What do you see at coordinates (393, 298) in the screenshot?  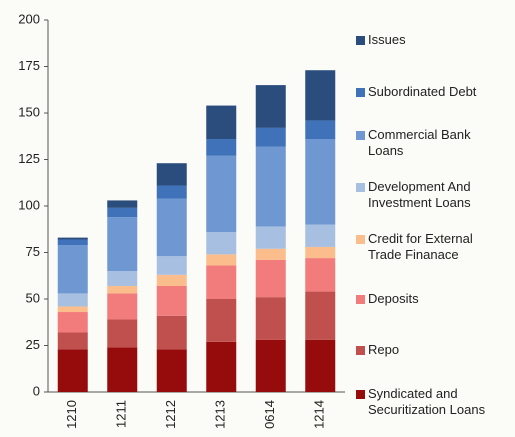 I see `legend-label: Deposits` at bounding box center [393, 298].